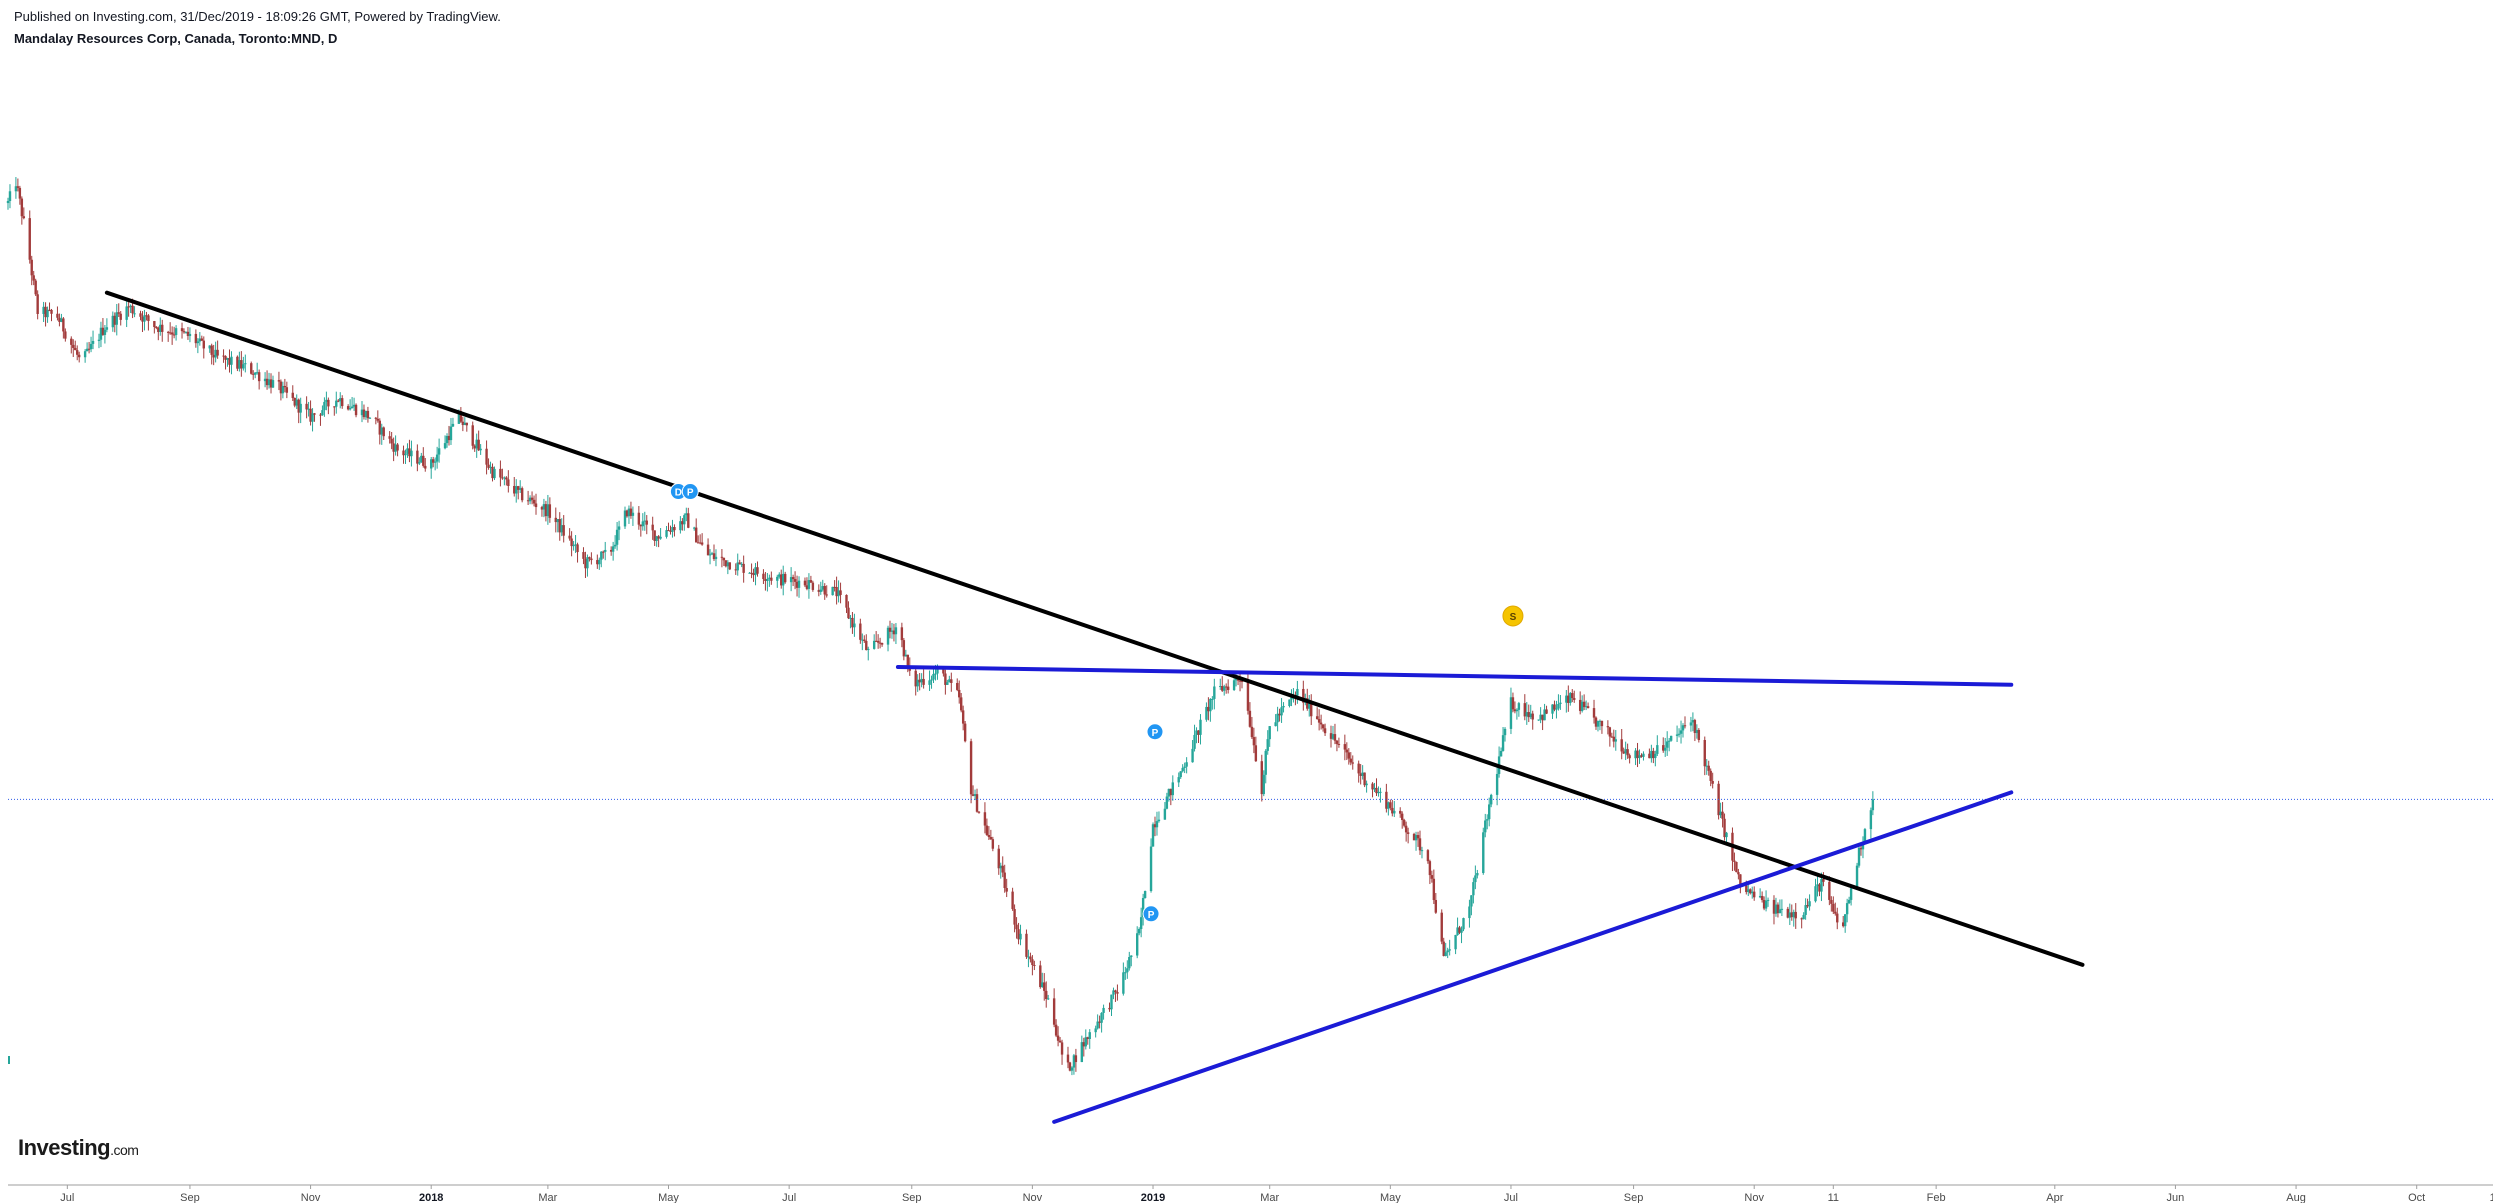 The height and width of the screenshot is (1203, 2493). Describe the element at coordinates (1151, 914) in the screenshot. I see `event-marker: P` at that location.